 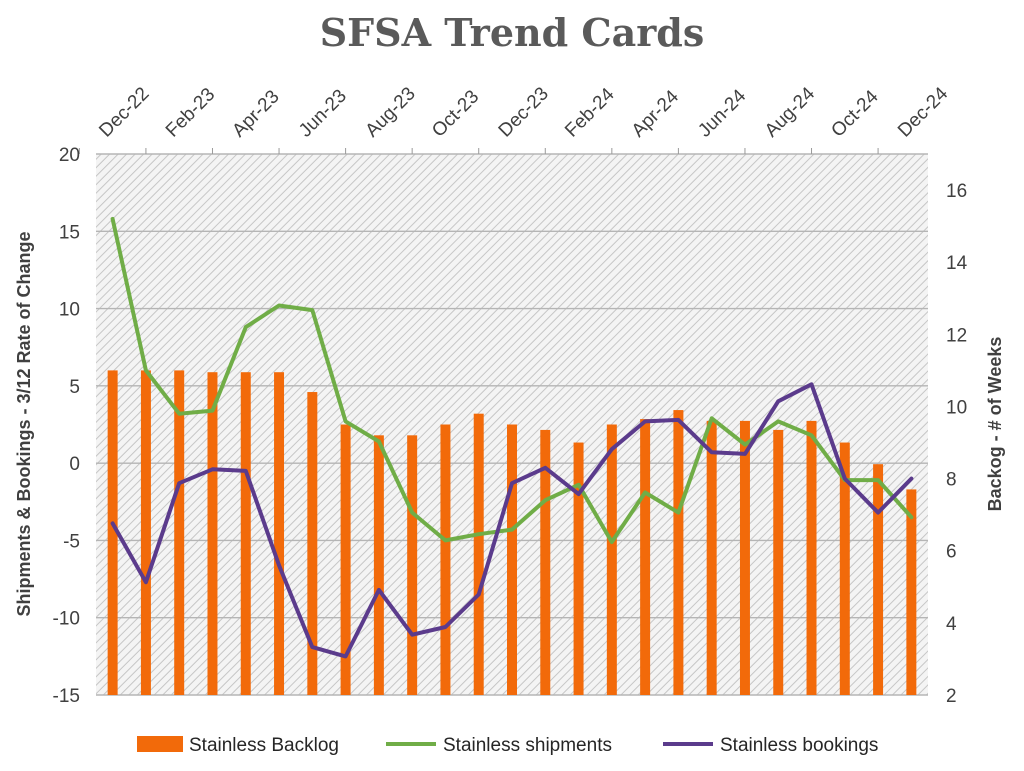 What do you see at coordinates (455, 113) in the screenshot?
I see `x-tick-label: Oct-23` at bounding box center [455, 113].